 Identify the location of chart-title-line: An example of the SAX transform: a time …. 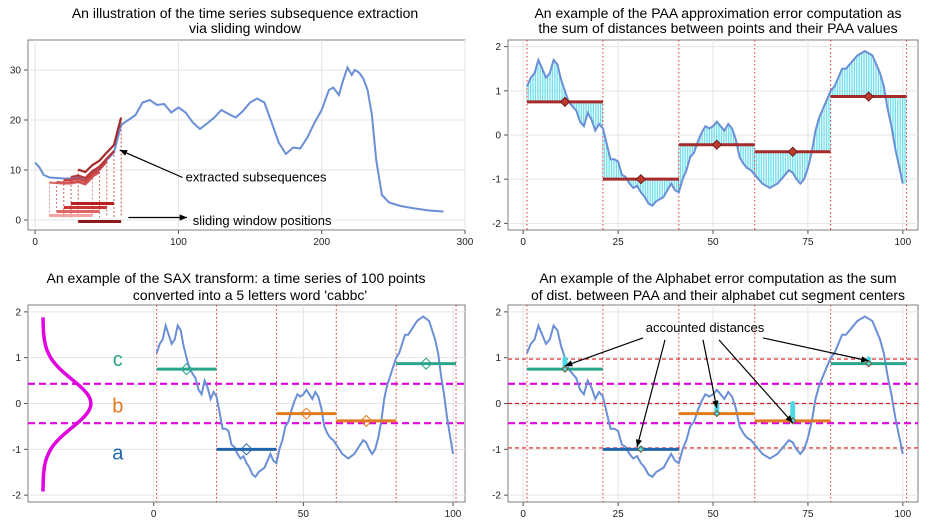
(236, 278).